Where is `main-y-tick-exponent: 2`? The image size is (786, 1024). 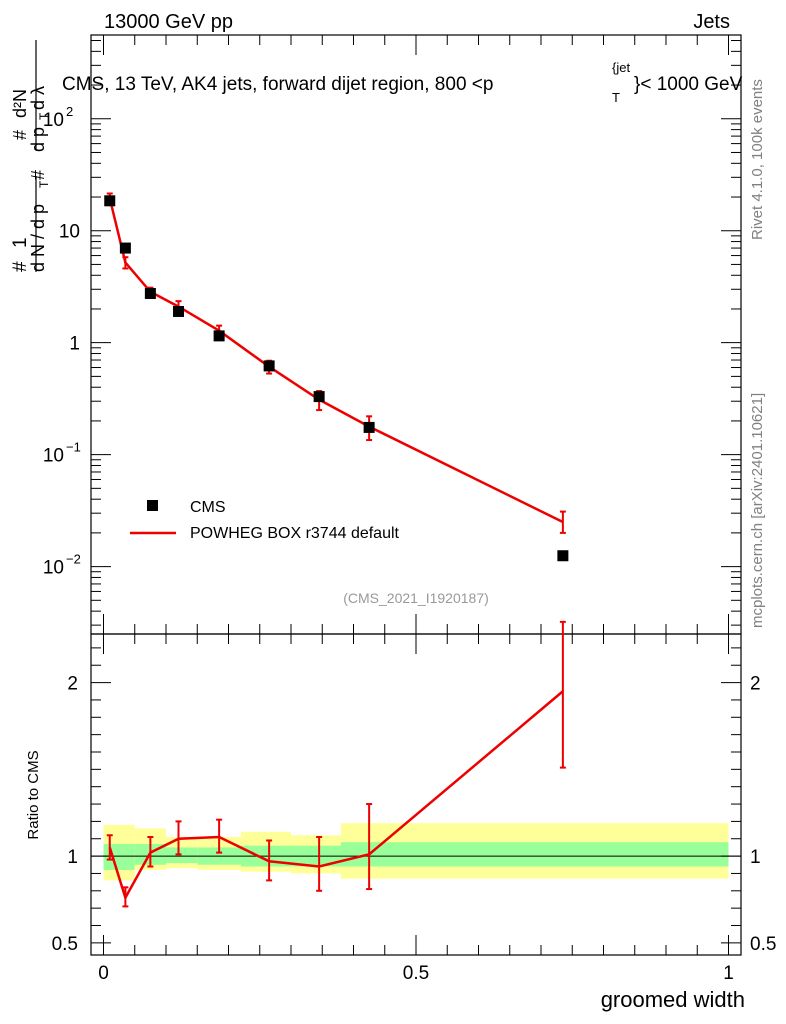 main-y-tick-exponent: 2 is located at coordinates (69, 111).